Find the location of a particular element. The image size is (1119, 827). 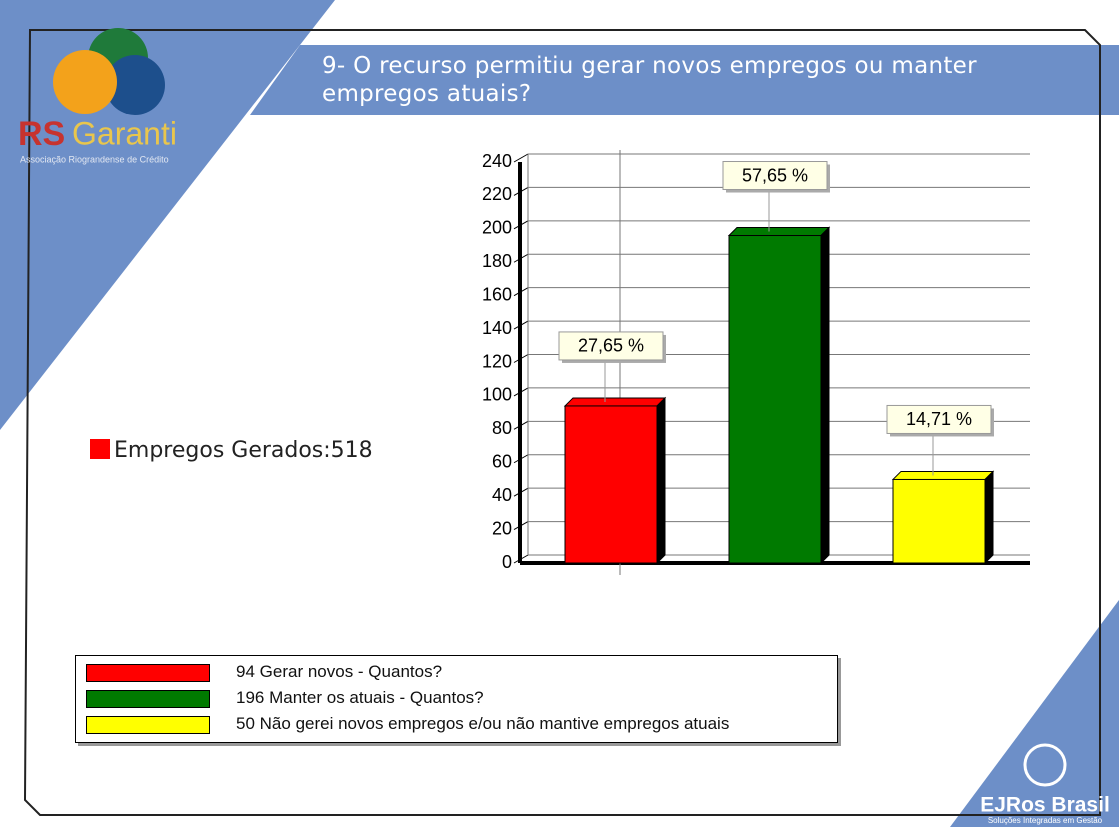

y-tick-label: 40 is located at coordinates (502, 495).